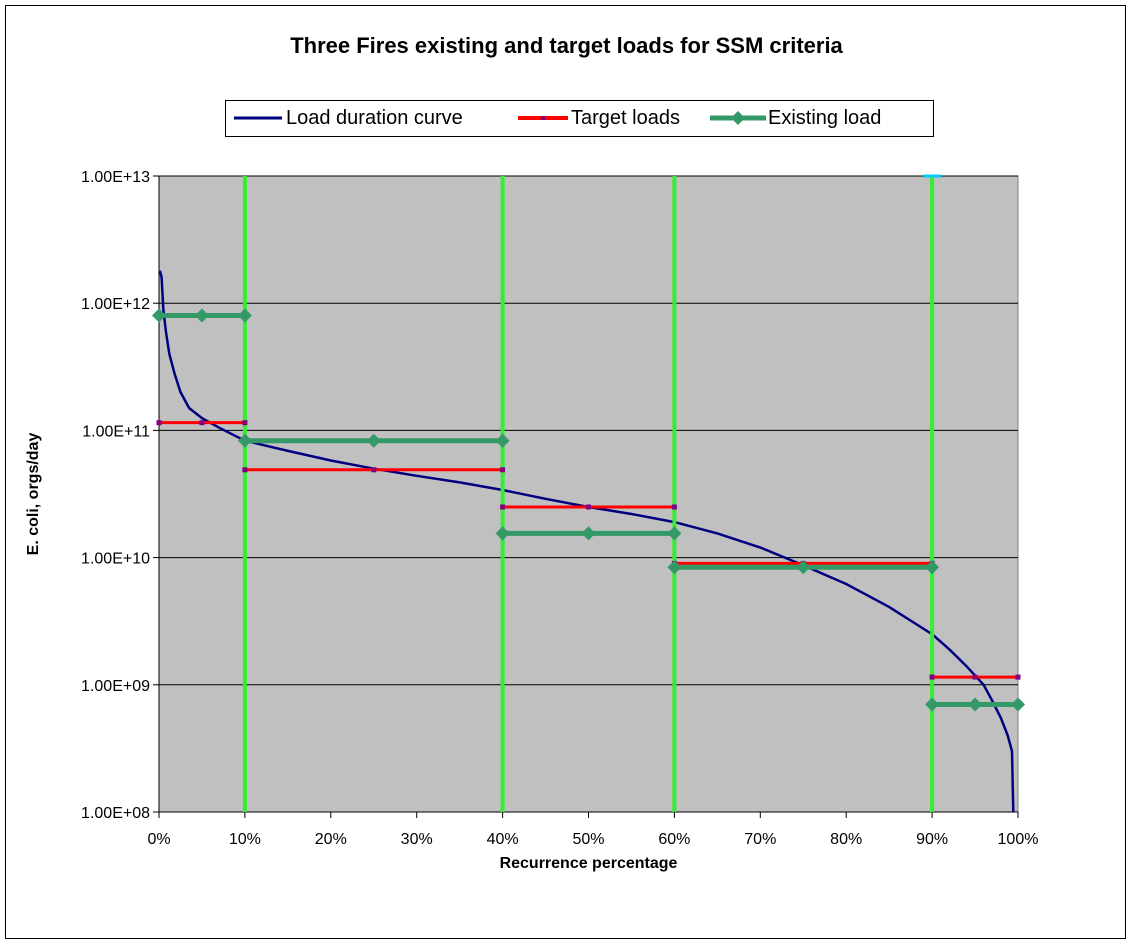  Describe the element at coordinates (258, 118) in the screenshot. I see `legend-swatch-load-duration` at that location.